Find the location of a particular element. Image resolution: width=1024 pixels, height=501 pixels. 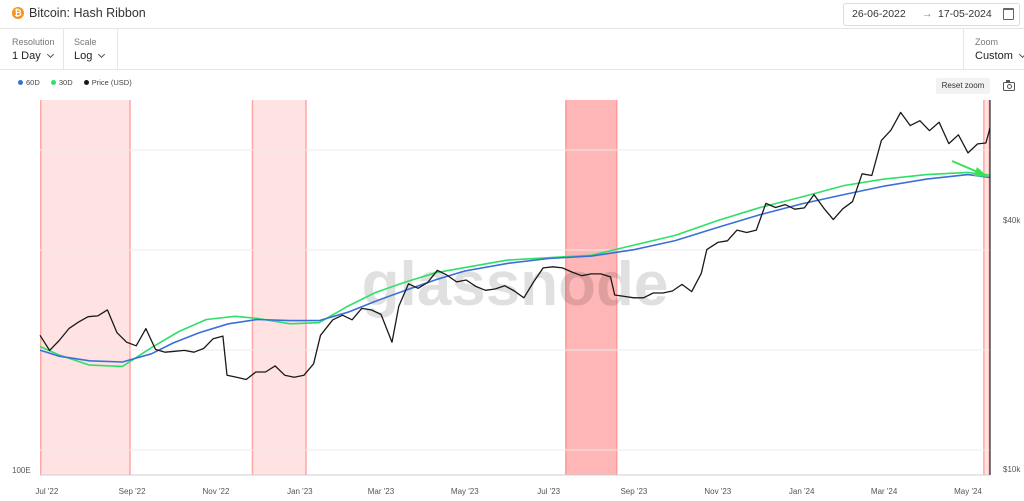

calendar-icon is located at coordinates (1008, 14).